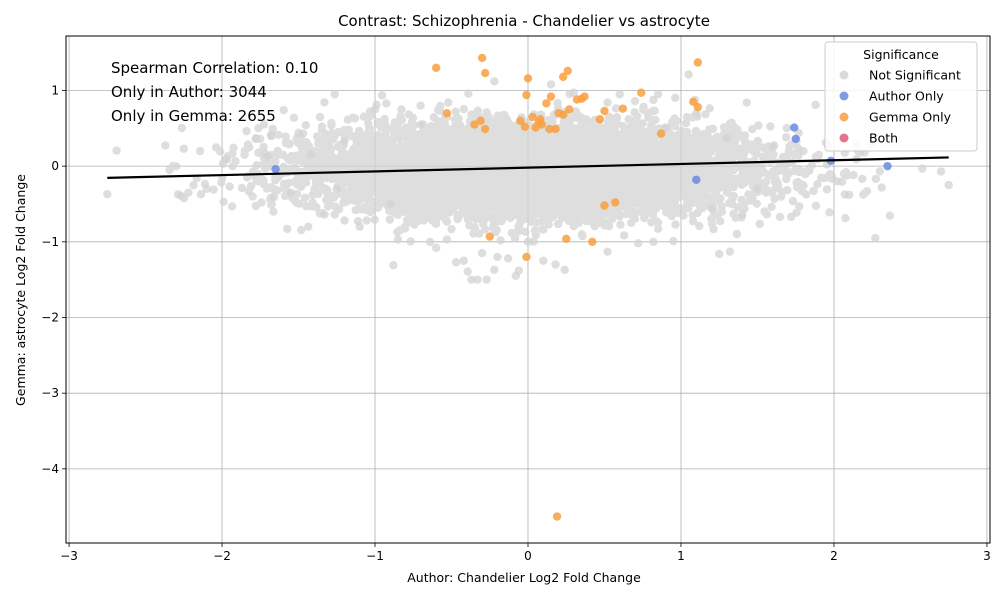  I want to click on legend-label: Author Only, so click(906, 96).